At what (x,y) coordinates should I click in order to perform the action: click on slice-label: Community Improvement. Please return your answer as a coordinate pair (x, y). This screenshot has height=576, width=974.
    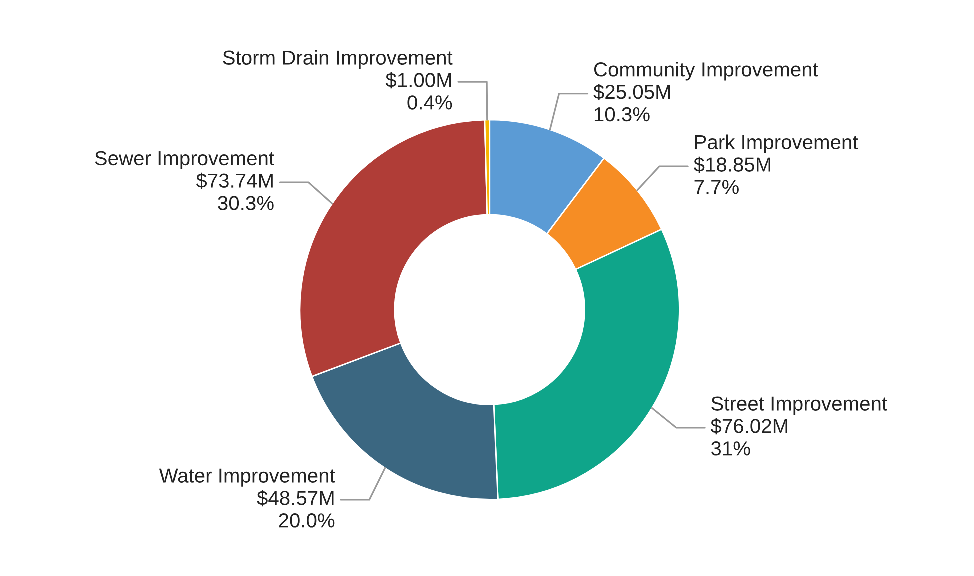
    Looking at the image, I should click on (706, 71).